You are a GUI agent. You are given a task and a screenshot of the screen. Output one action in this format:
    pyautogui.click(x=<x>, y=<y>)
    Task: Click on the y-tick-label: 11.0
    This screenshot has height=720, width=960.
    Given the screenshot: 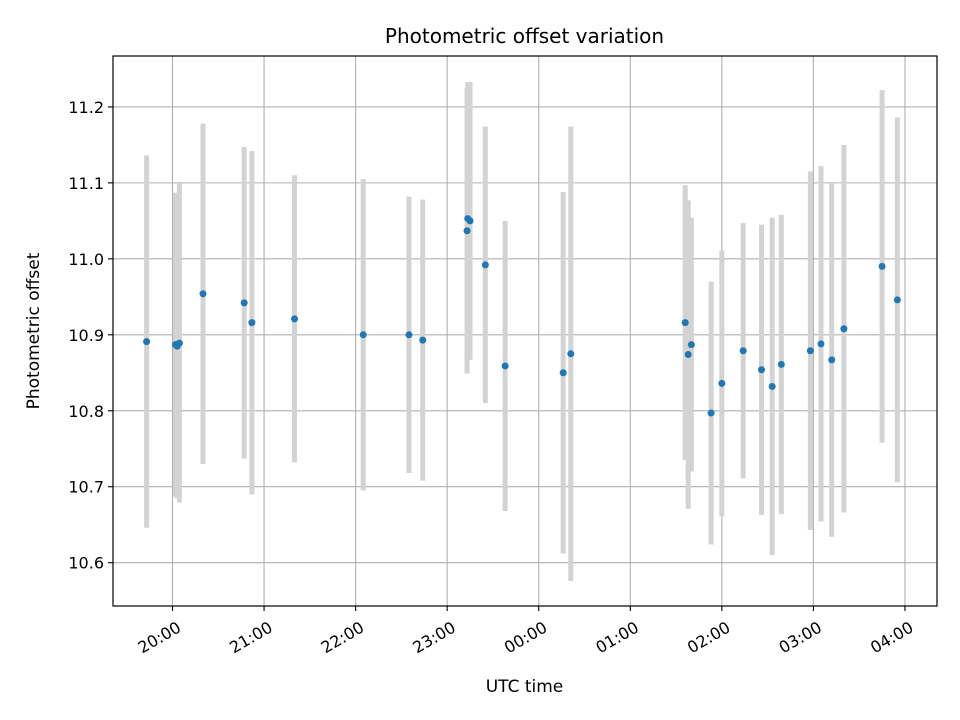 What is the action you would take?
    pyautogui.click(x=86, y=259)
    